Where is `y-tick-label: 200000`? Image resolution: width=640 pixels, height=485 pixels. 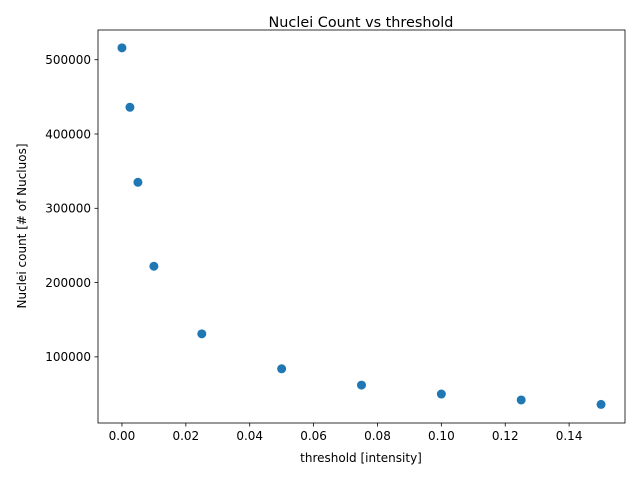 y-tick-label: 200000 is located at coordinates (68, 283).